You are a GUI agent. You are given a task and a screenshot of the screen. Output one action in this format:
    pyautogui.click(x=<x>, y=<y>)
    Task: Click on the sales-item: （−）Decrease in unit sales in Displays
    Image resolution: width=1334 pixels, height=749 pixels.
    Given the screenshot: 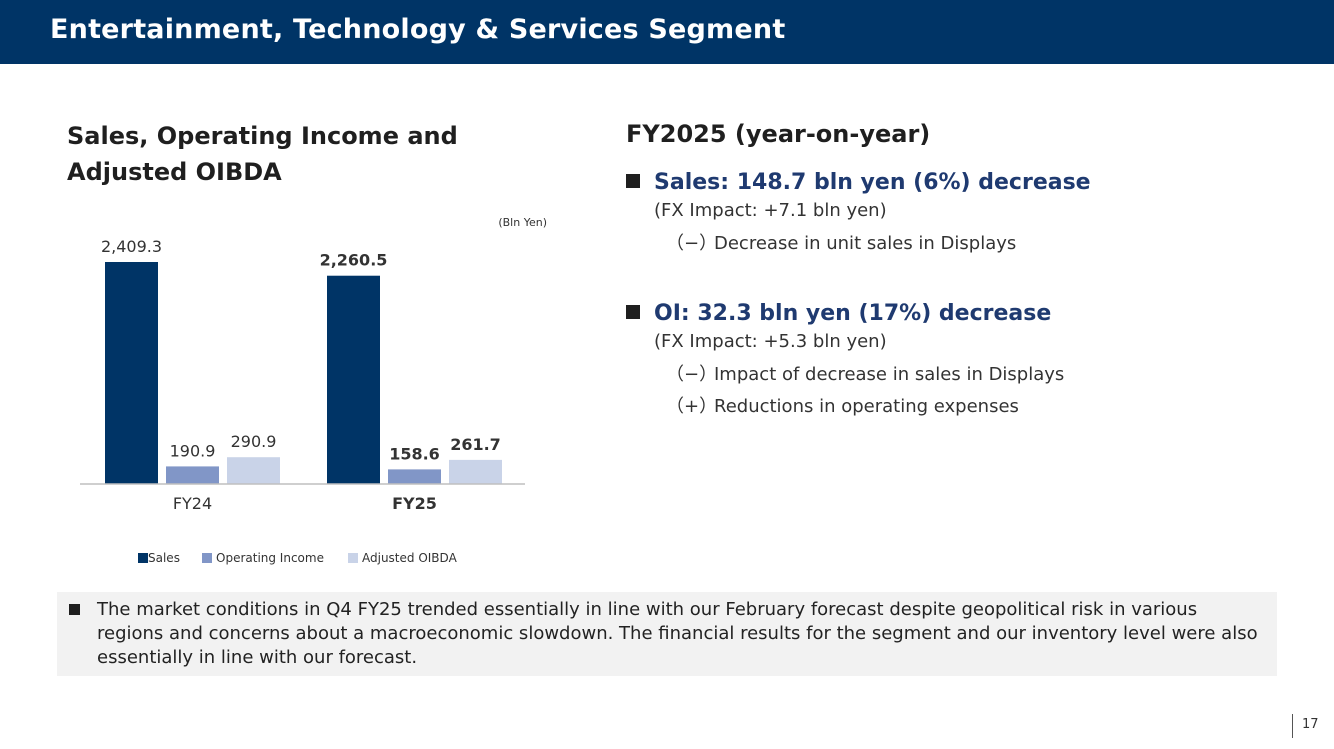 What is the action you would take?
    pyautogui.click(x=986, y=244)
    